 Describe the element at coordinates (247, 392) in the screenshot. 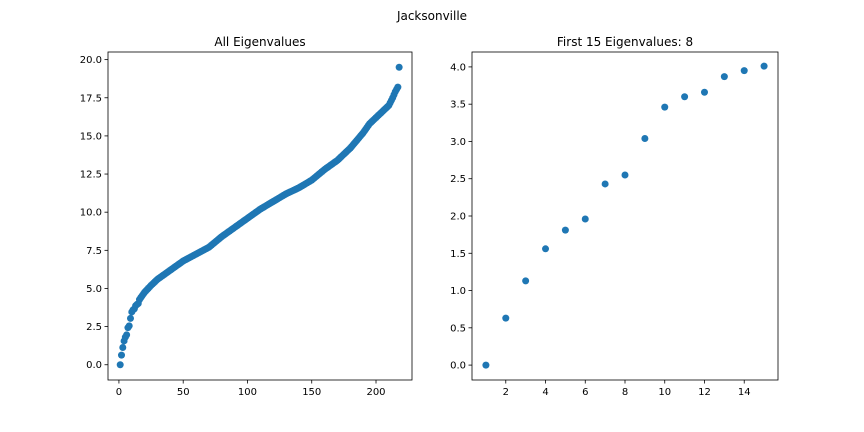

I see `x-tick-label: 100` at that location.